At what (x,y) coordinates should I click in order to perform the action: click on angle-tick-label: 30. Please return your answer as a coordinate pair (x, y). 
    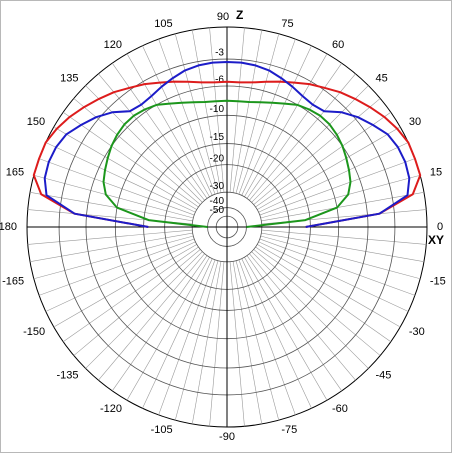
    Looking at the image, I should click on (415, 122).